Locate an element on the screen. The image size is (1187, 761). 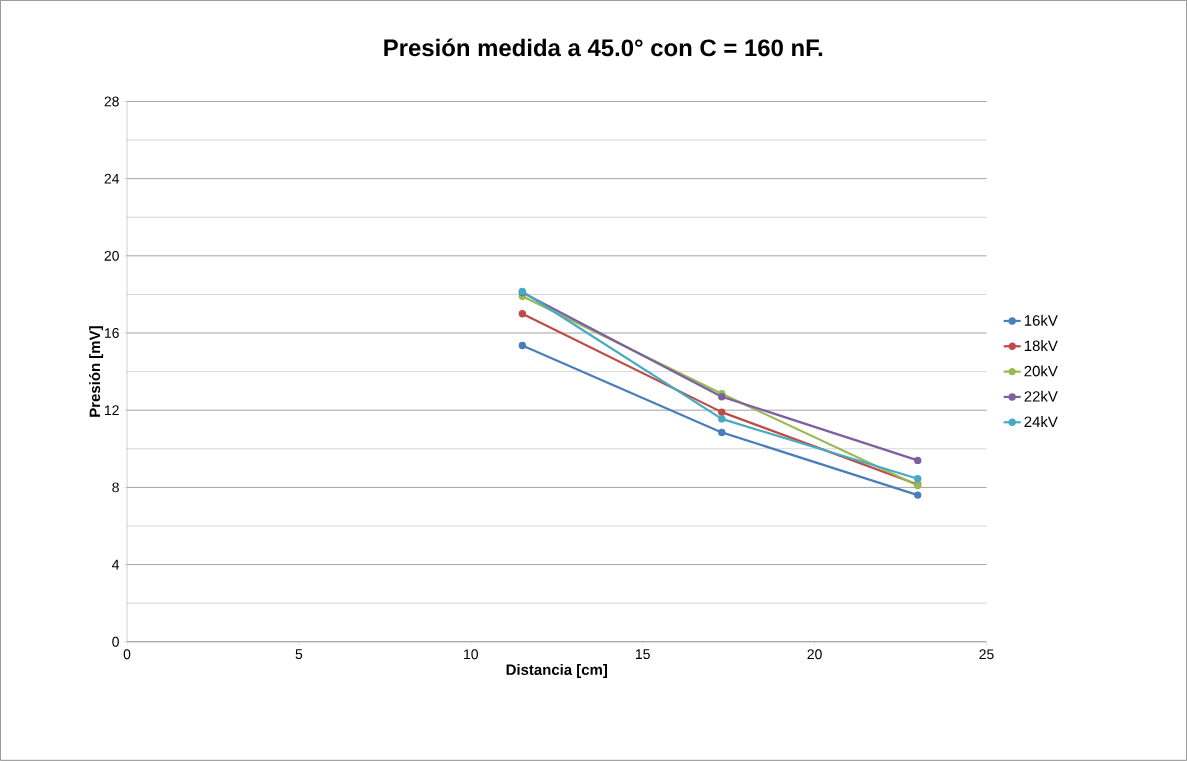
y-tick-label: 0 is located at coordinates (115, 641).